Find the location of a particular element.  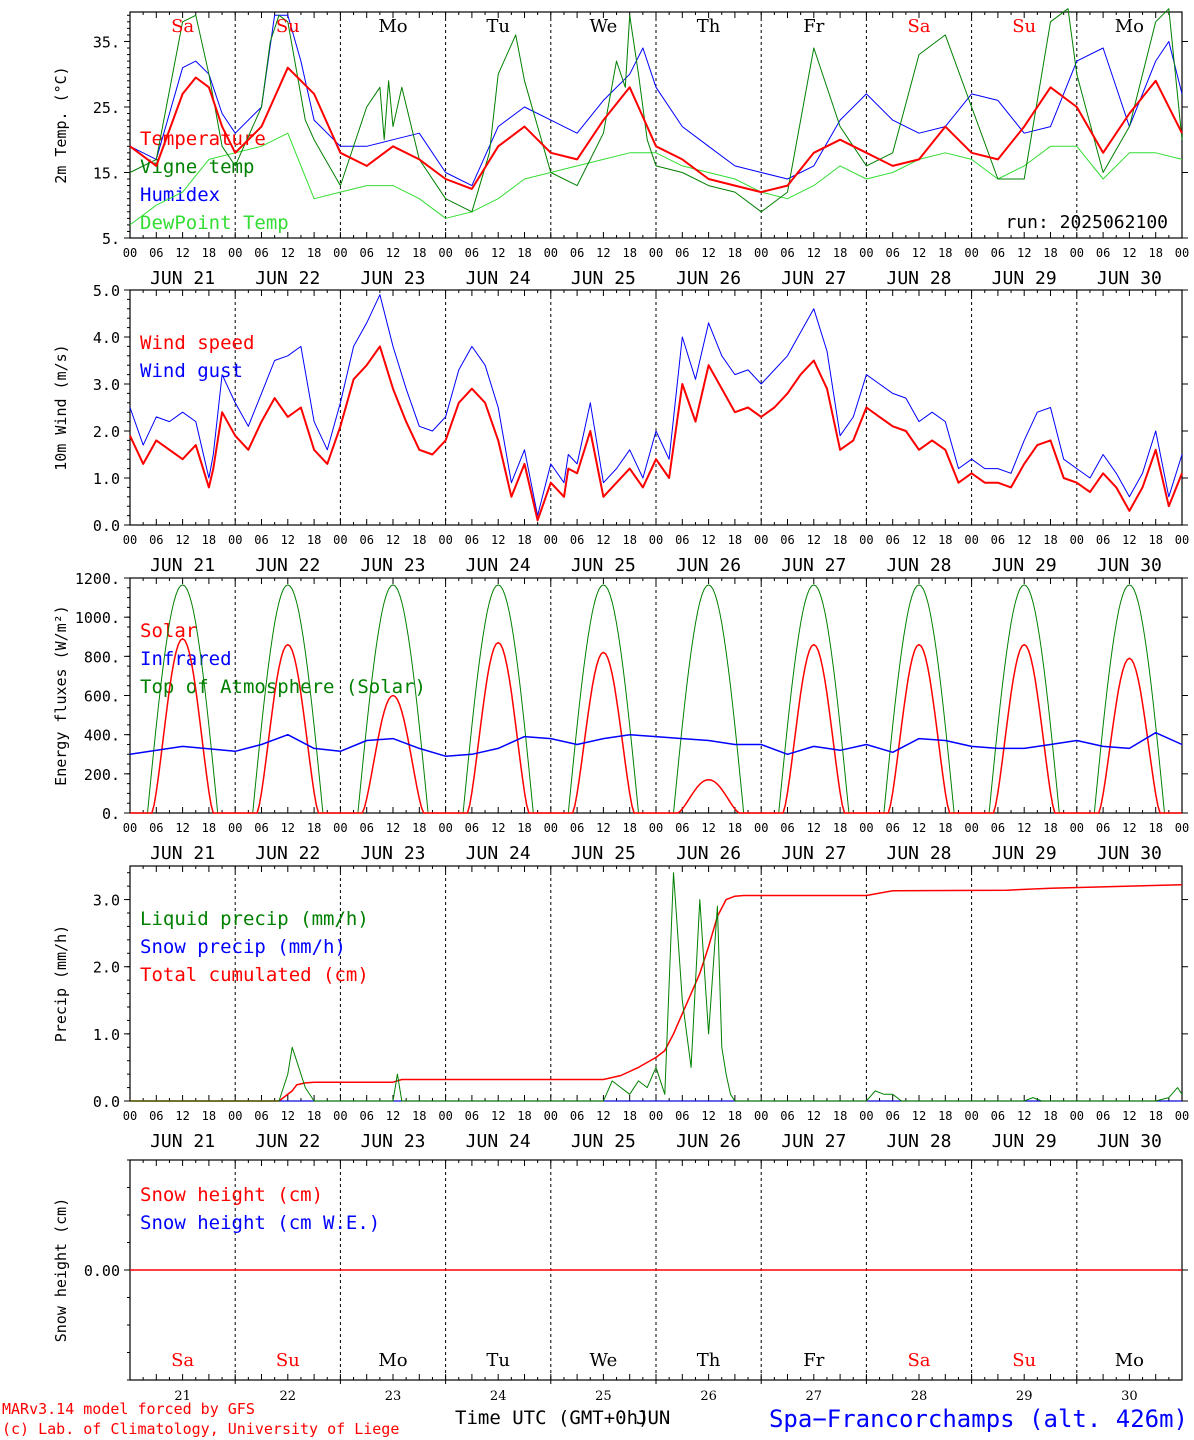

x-date-label: JUN 22 is located at coordinates (287, 565).